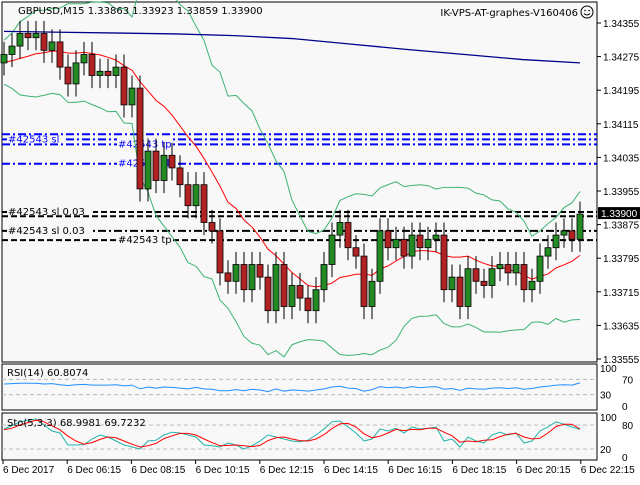  What do you see at coordinates (621, 58) in the screenshot?
I see `price-tick-label: 1.34275` at bounding box center [621, 58].